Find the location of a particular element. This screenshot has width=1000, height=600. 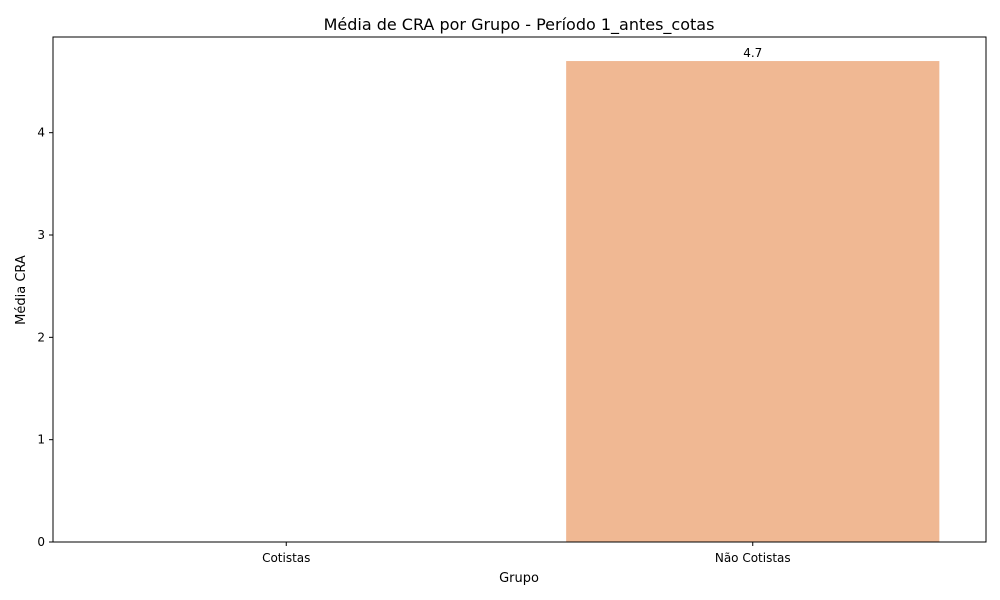

y-tick-label: 4 is located at coordinates (41, 133).